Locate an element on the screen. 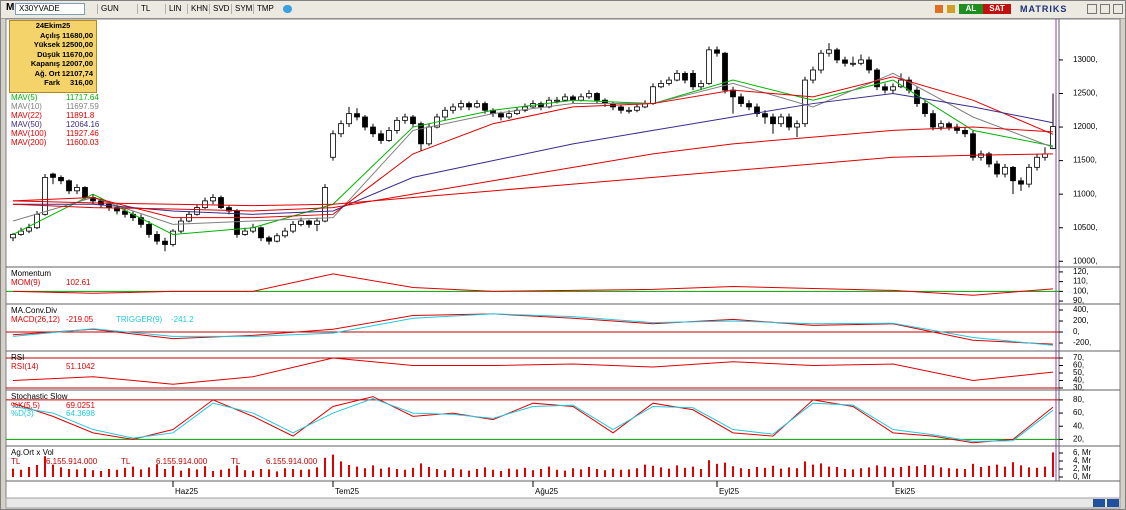 The height and width of the screenshot is (510, 1126). minimize-button is located at coordinates (1092, 9).